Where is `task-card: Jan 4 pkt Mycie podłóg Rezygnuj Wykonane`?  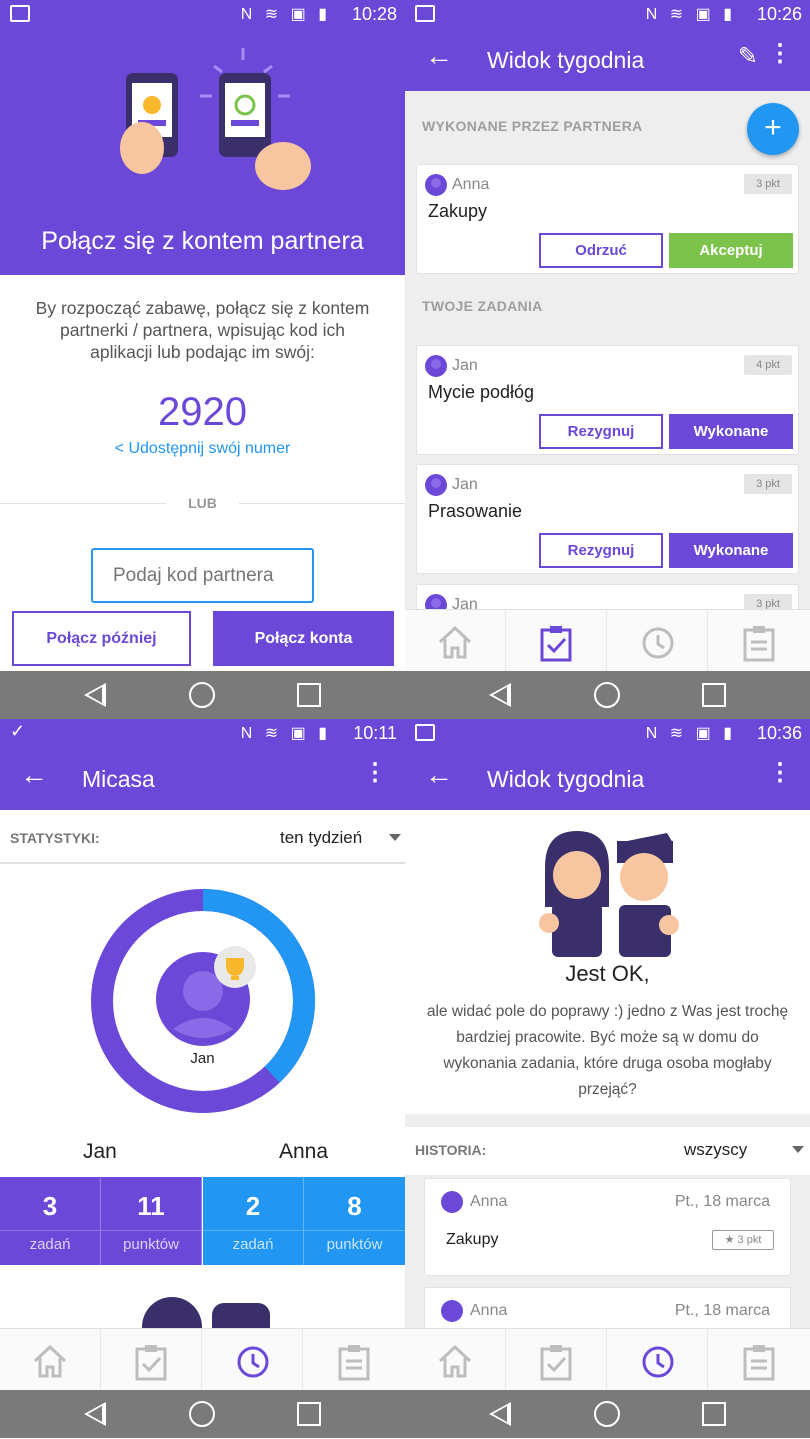 task-card: Jan 4 pkt Mycie podłóg Rezygnuj Wykonane is located at coordinates (607, 400).